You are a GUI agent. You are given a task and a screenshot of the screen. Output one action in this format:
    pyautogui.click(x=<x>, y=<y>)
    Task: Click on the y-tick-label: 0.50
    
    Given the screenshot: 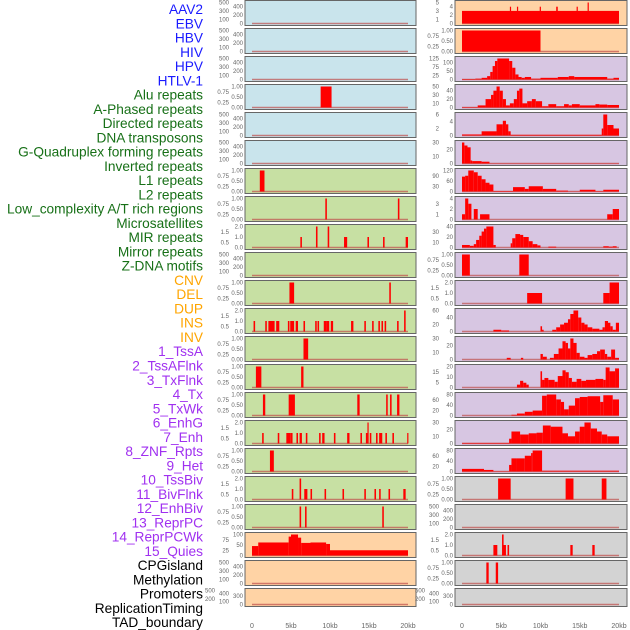 What is the action you would take?
    pyautogui.click(x=237, y=294)
    